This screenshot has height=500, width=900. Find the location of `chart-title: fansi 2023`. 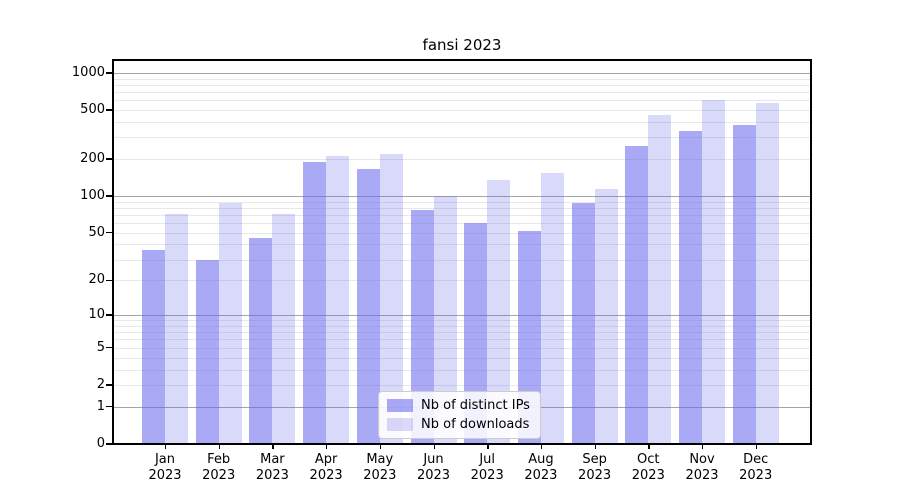

chart-title: fansi 2023 is located at coordinates (462, 45).